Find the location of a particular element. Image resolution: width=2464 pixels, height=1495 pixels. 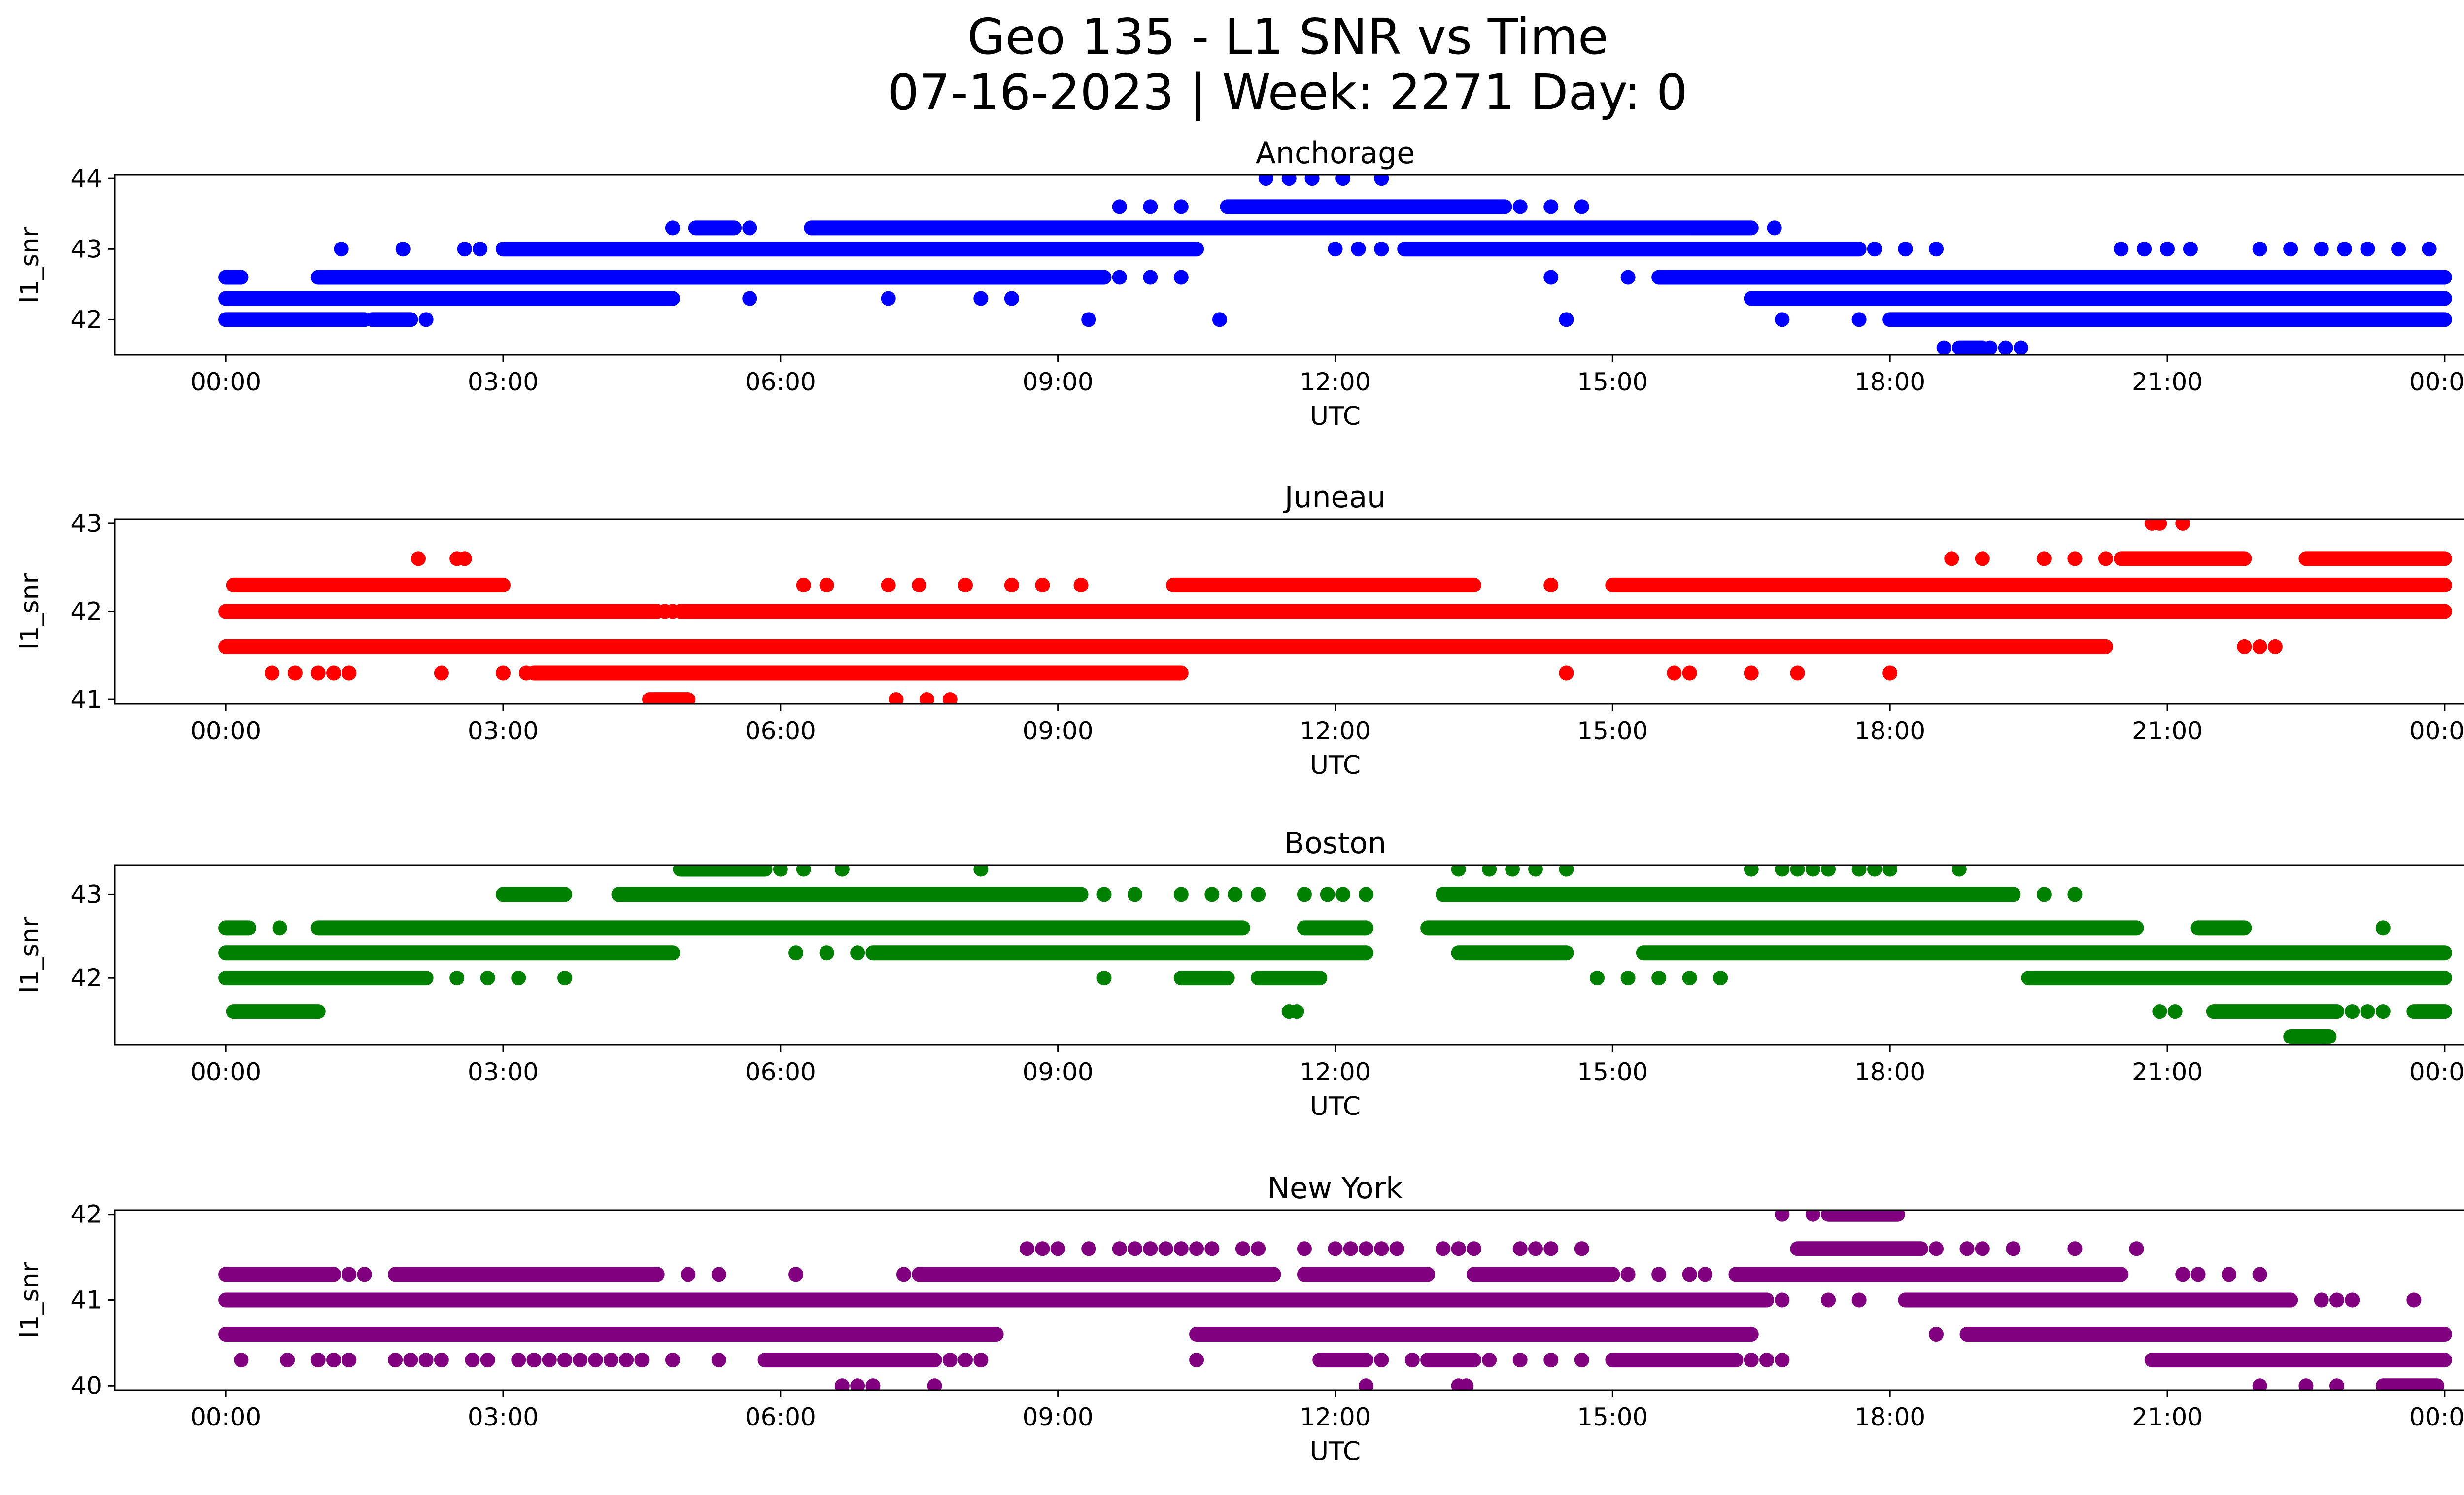

juneau-y-tick-label: 43 is located at coordinates (86, 523).